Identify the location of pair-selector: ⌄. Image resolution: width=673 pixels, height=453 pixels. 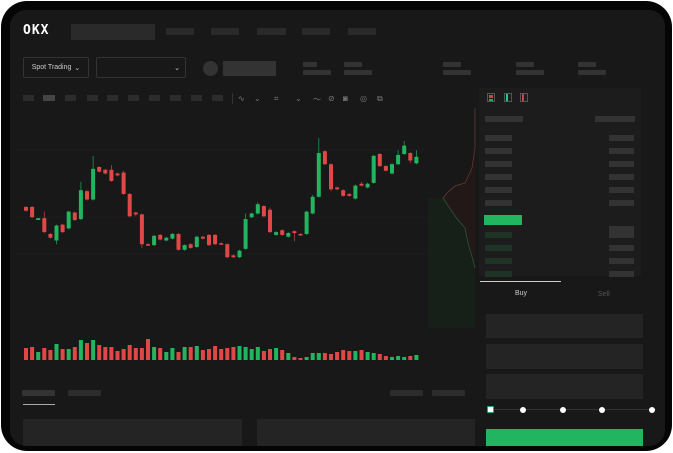
(141, 67).